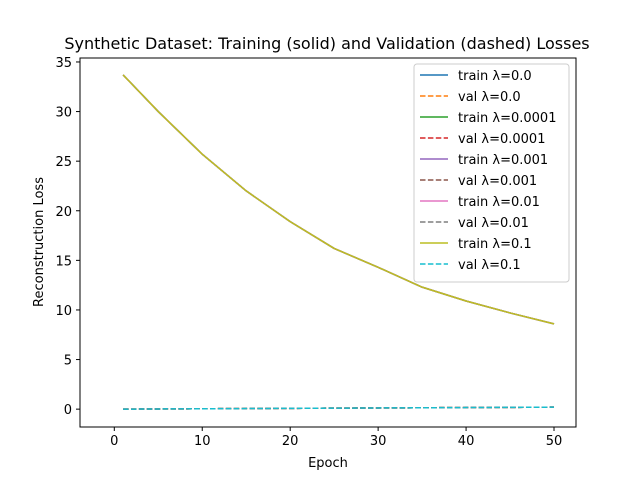 The height and width of the screenshot is (480, 640). What do you see at coordinates (499, 202) in the screenshot?
I see `legend-label: train λ=0.01` at bounding box center [499, 202].